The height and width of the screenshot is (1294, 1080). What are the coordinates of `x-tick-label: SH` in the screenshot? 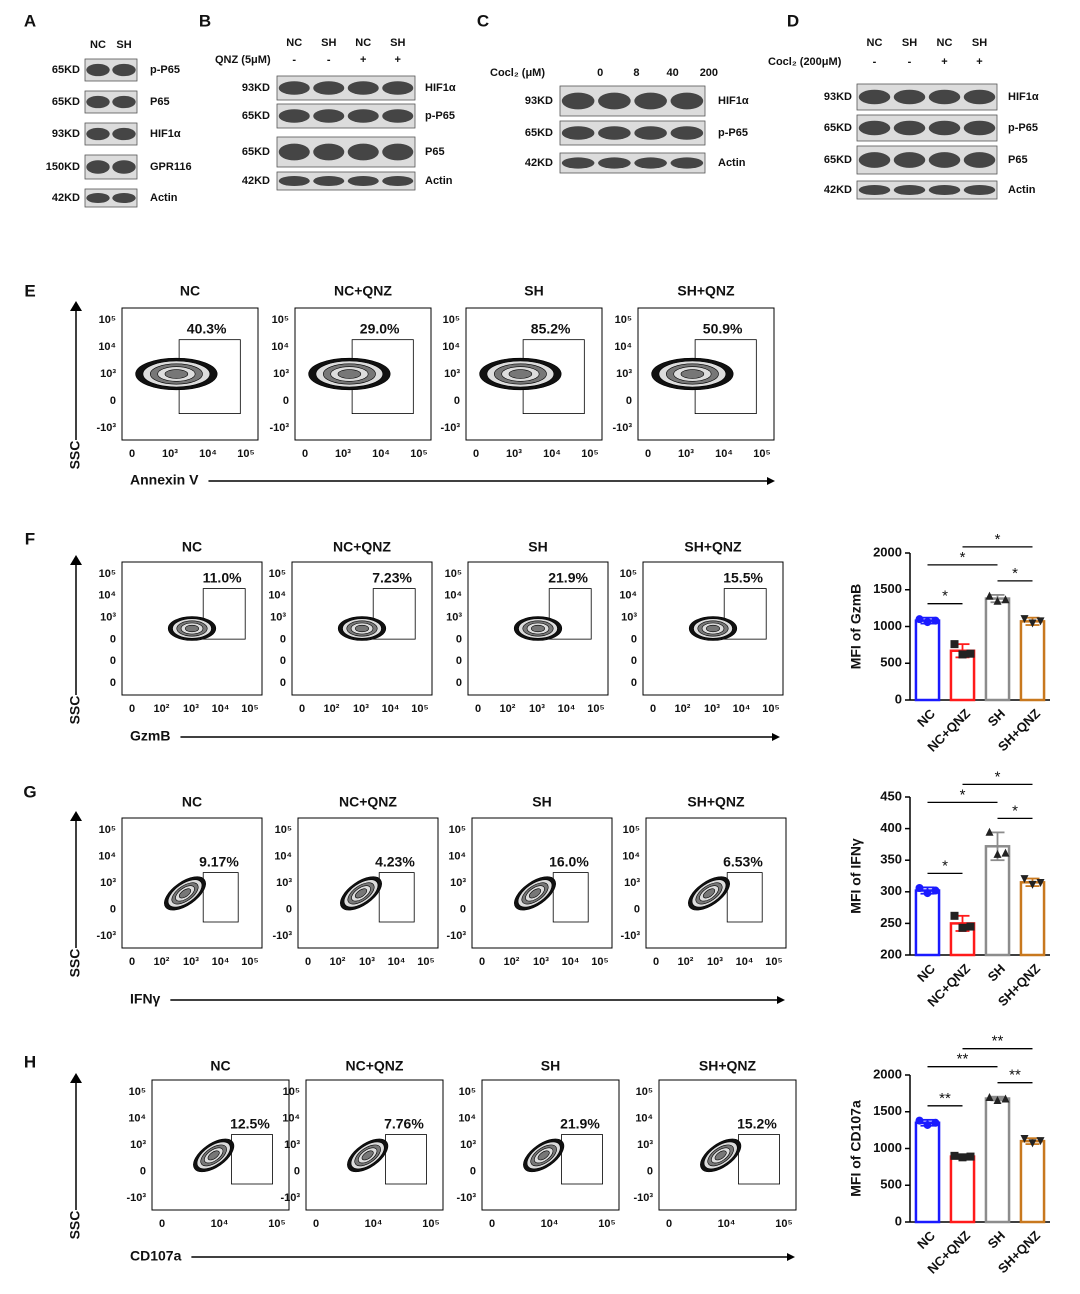 It's located at (996, 717).